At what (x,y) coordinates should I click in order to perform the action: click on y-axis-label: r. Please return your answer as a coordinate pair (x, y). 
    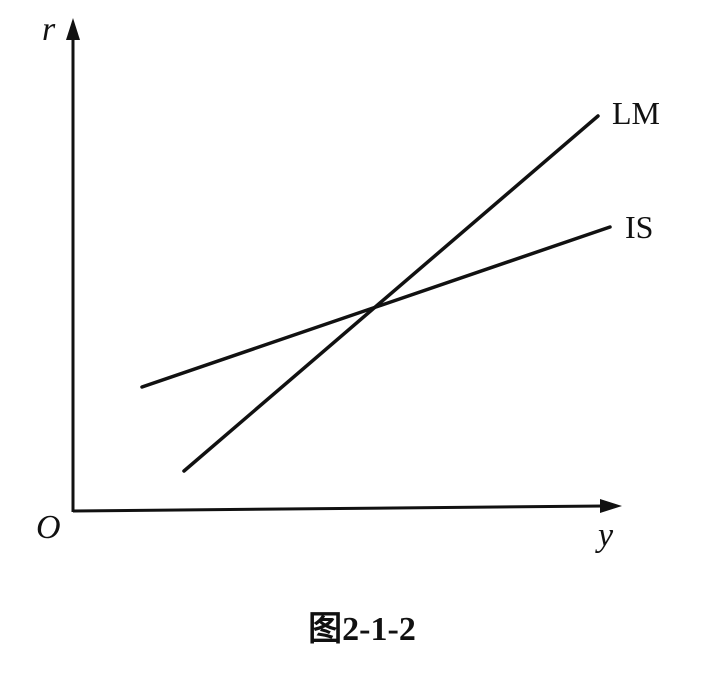
    Looking at the image, I should click on (49, 29).